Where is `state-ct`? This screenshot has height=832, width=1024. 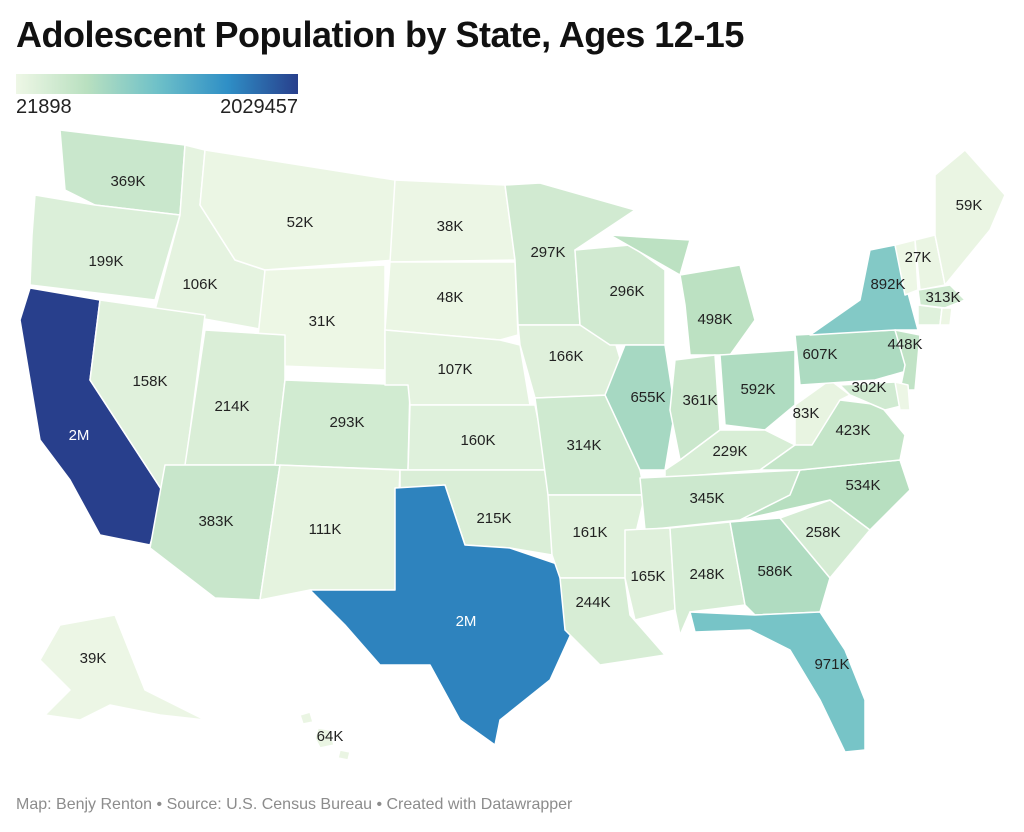 state-ct is located at coordinates (930, 315).